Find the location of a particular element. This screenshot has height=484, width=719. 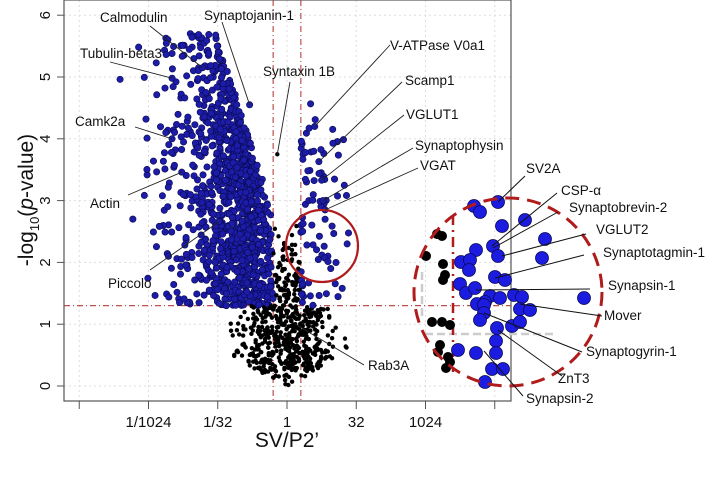

inset-point-label: ZnT3 is located at coordinates (574, 378).